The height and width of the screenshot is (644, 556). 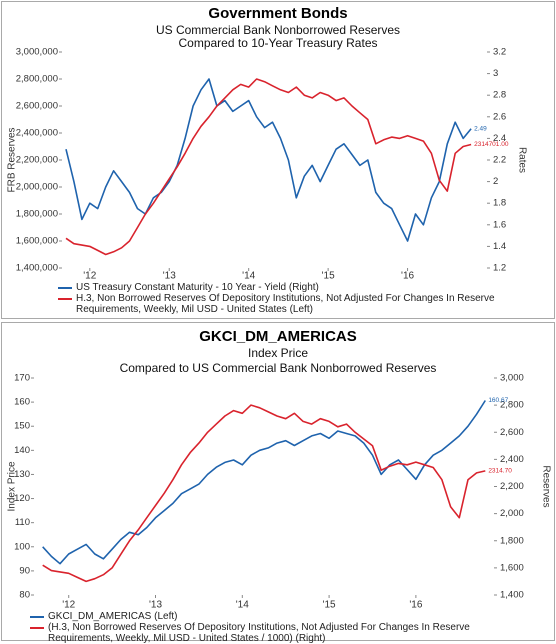 What do you see at coordinates (495, 181) in the screenshot?
I see `y2-tick-label: 2` at bounding box center [495, 181].